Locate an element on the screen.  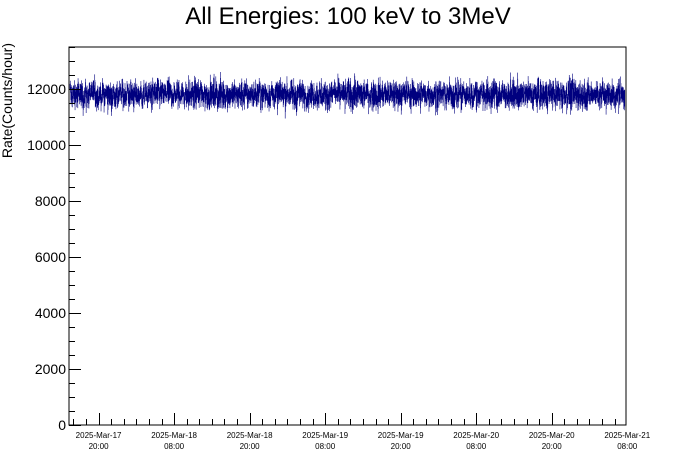
y-tick-label: 8000 is located at coordinates (50, 201).